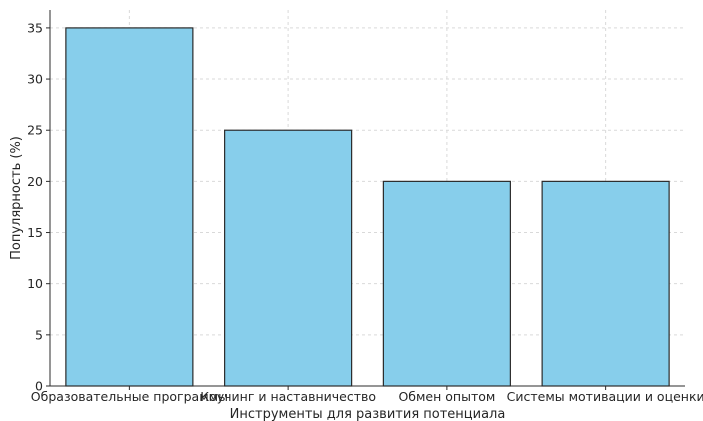 The width and height of the screenshot is (703, 421). What do you see at coordinates (605, 396) in the screenshot?
I see `x-tick-label: Системы мотивации и оценки` at bounding box center [605, 396].